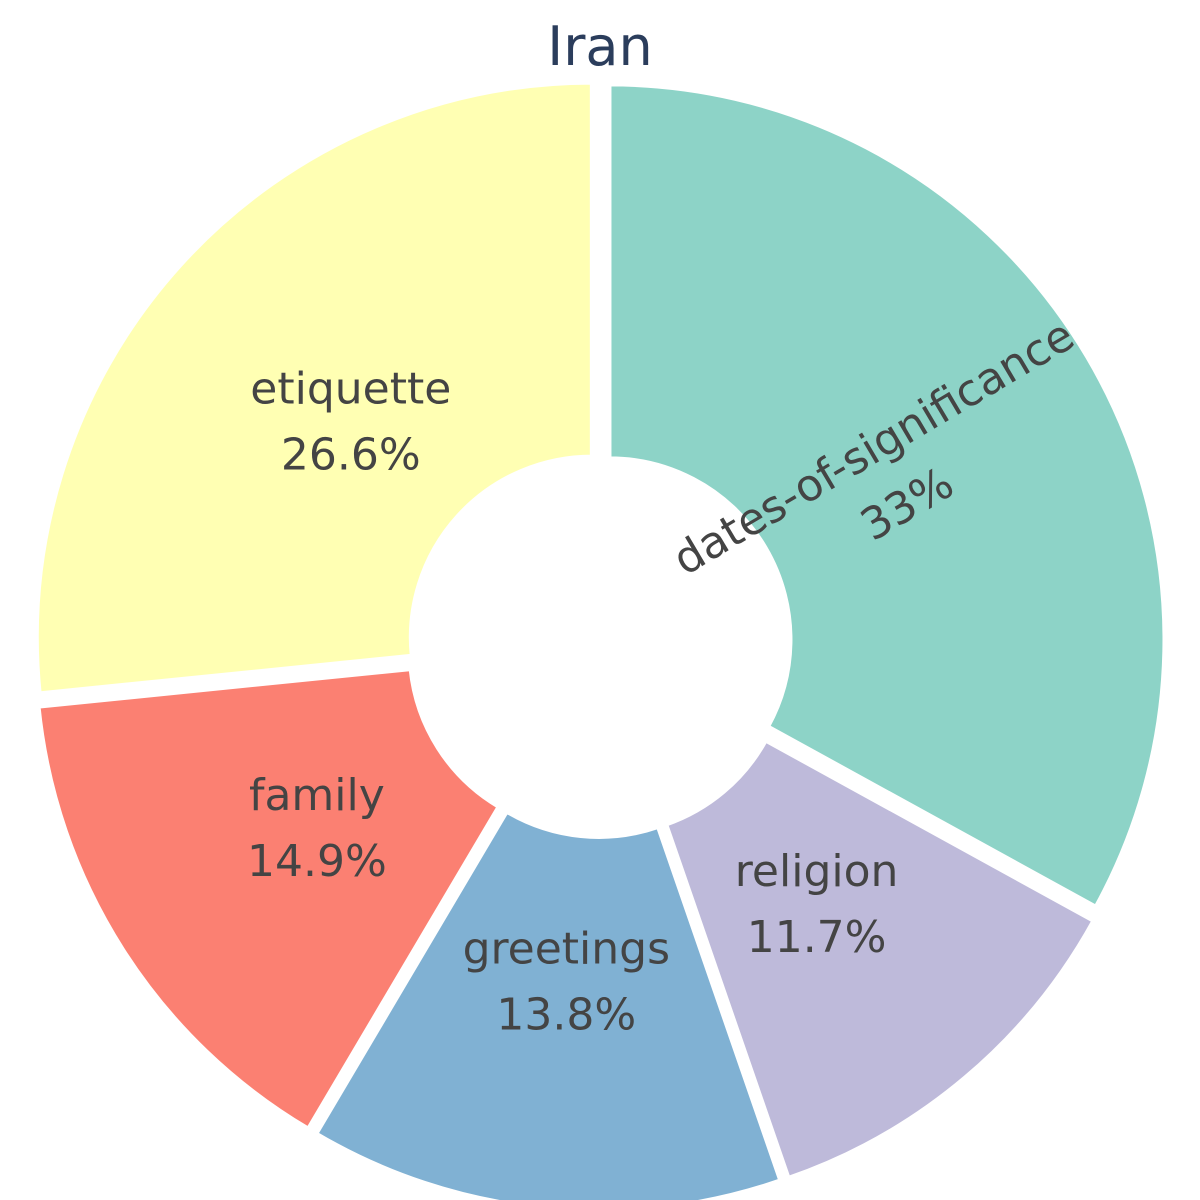  What do you see at coordinates (351, 455) in the screenshot?
I see `slice-value-label: 26.6%` at bounding box center [351, 455].